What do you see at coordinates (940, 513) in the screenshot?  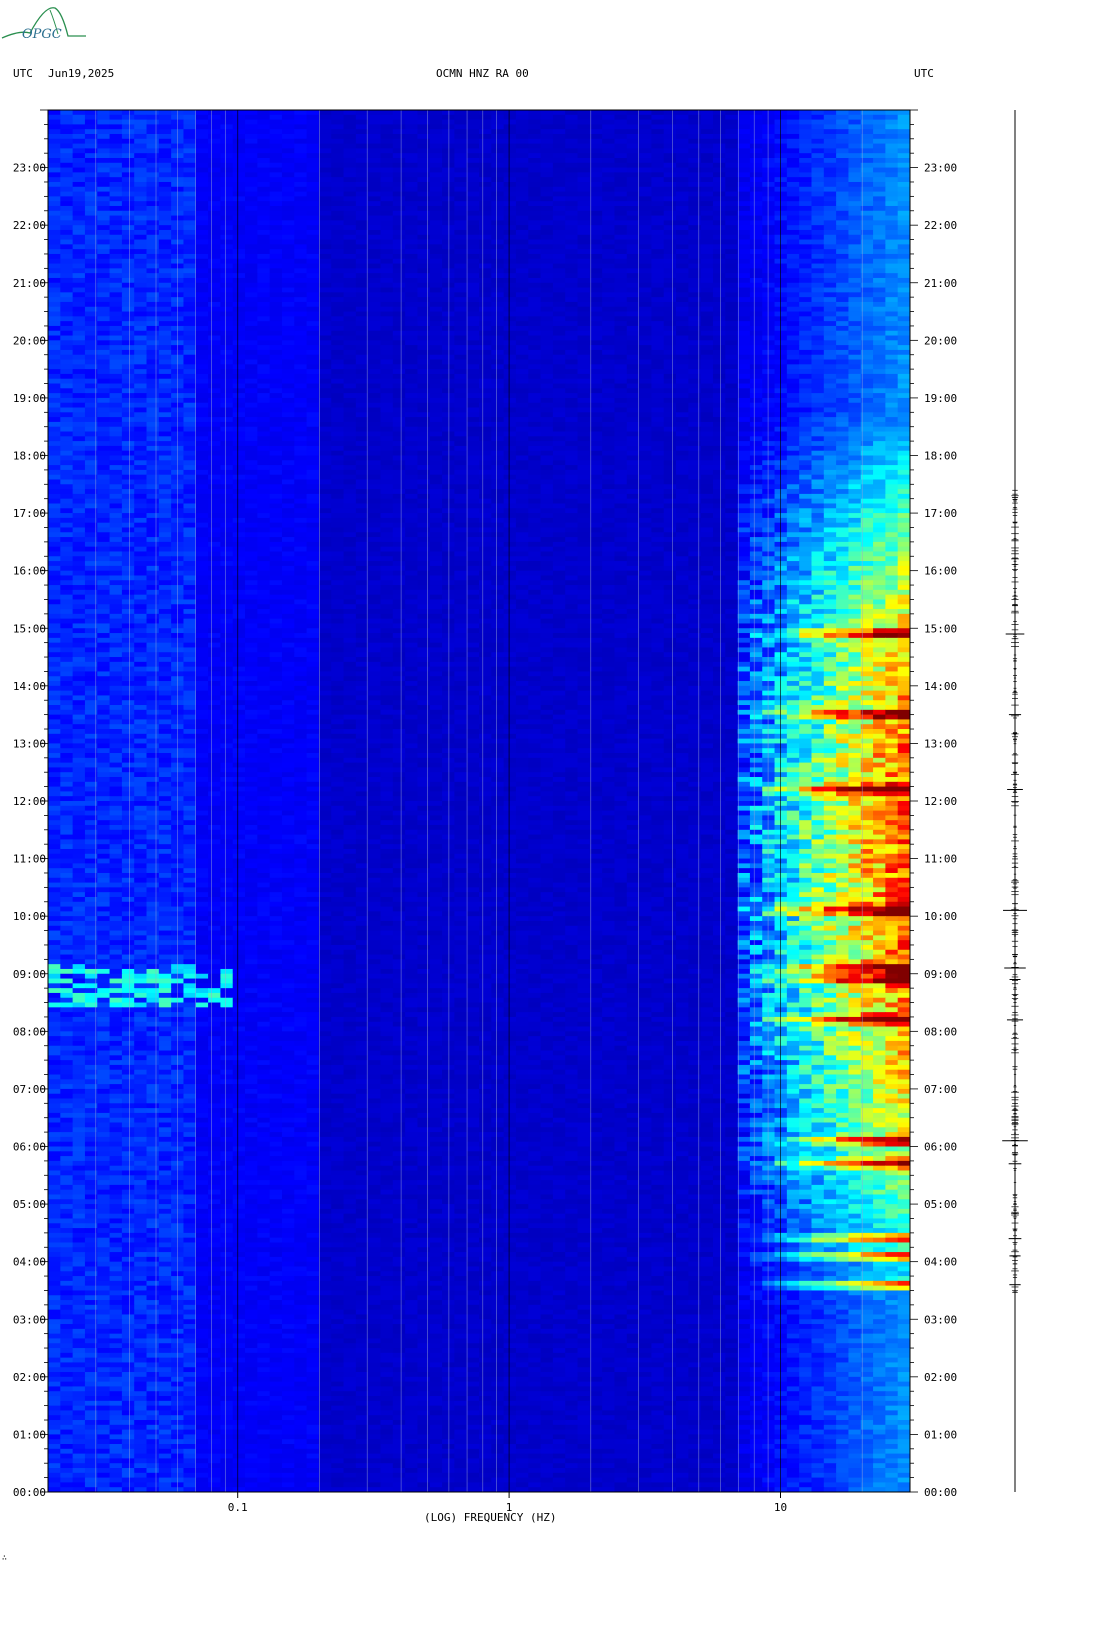 I see `y-tick-label-right: 17:00` at bounding box center [940, 513].